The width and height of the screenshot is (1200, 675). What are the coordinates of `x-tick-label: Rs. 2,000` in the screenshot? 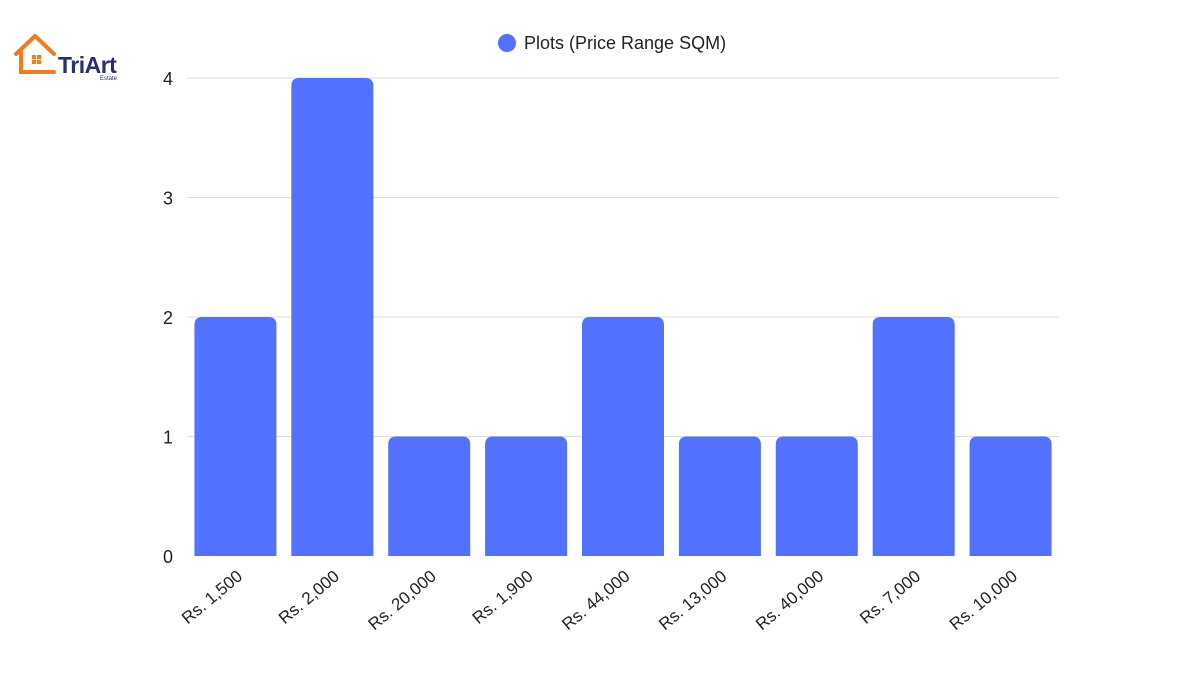 It's located at (309, 597).